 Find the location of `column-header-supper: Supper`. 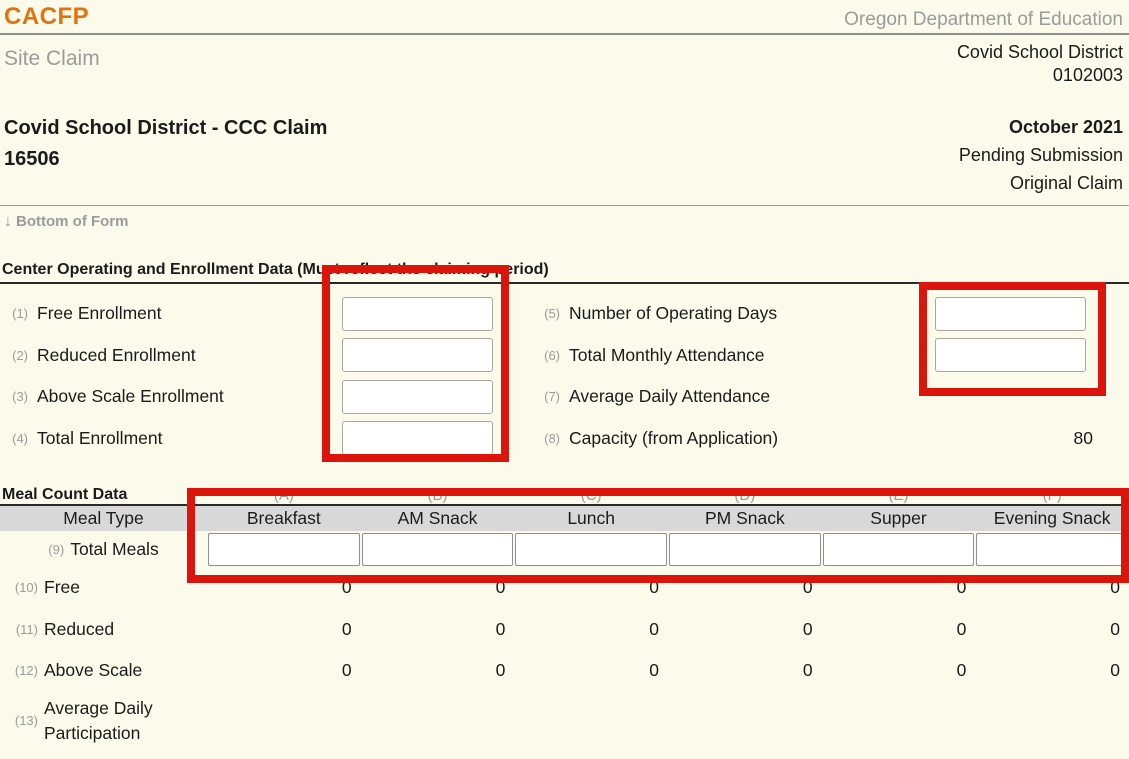

column-header-supper: Supper is located at coordinates (898, 518).